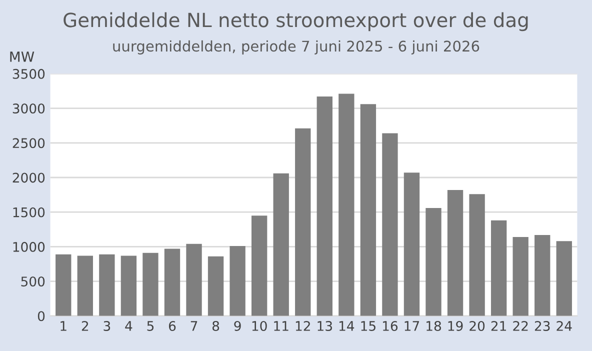 The width and height of the screenshot is (592, 351). Describe the element at coordinates (542, 325) in the screenshot. I see `x-tick-label: 23` at that location.